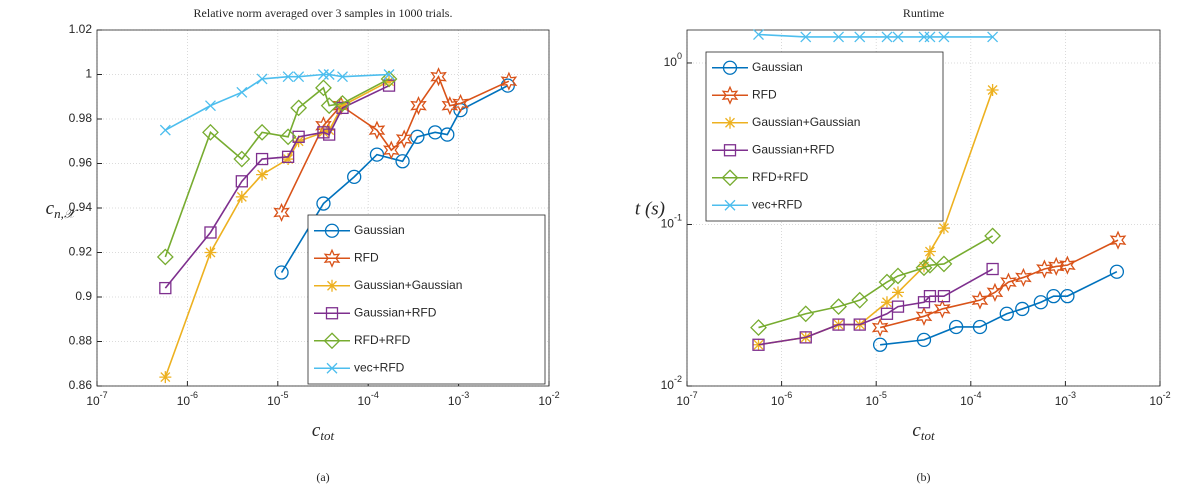 This screenshot has height=496, width=1179. What do you see at coordinates (366, 257) in the screenshot?
I see `legend-label: RFD` at bounding box center [366, 257].